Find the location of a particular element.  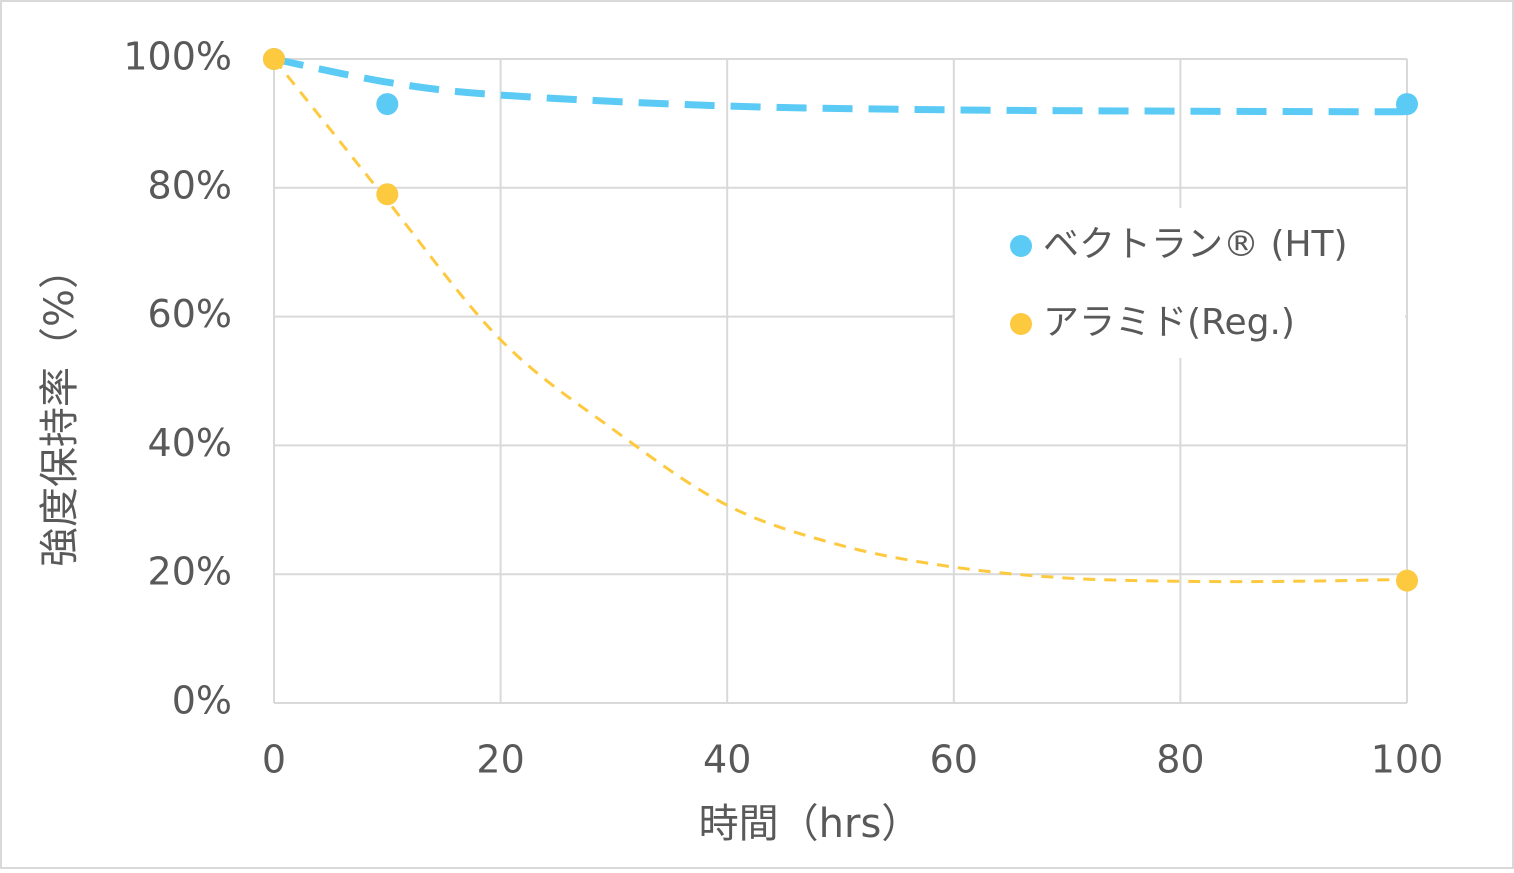

y-axis-title: 強度保持率（%） is located at coordinates (60, 408).